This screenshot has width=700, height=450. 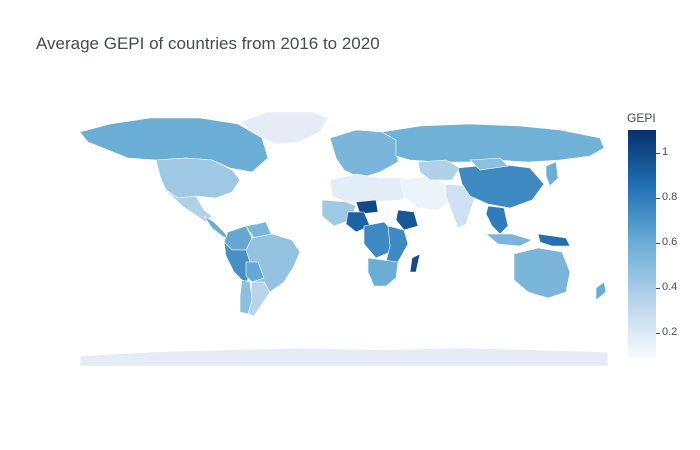 I want to click on region-southern-africa, so click(x=383, y=272).